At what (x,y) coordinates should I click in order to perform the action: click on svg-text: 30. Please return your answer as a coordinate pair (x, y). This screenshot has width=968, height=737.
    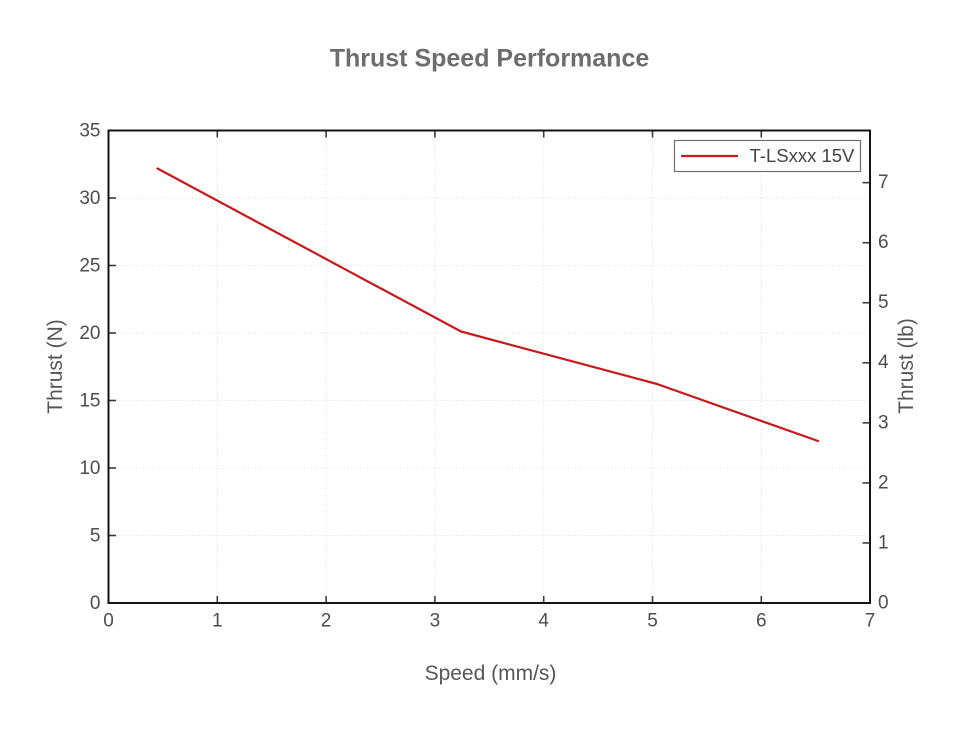
    Looking at the image, I should click on (89, 198).